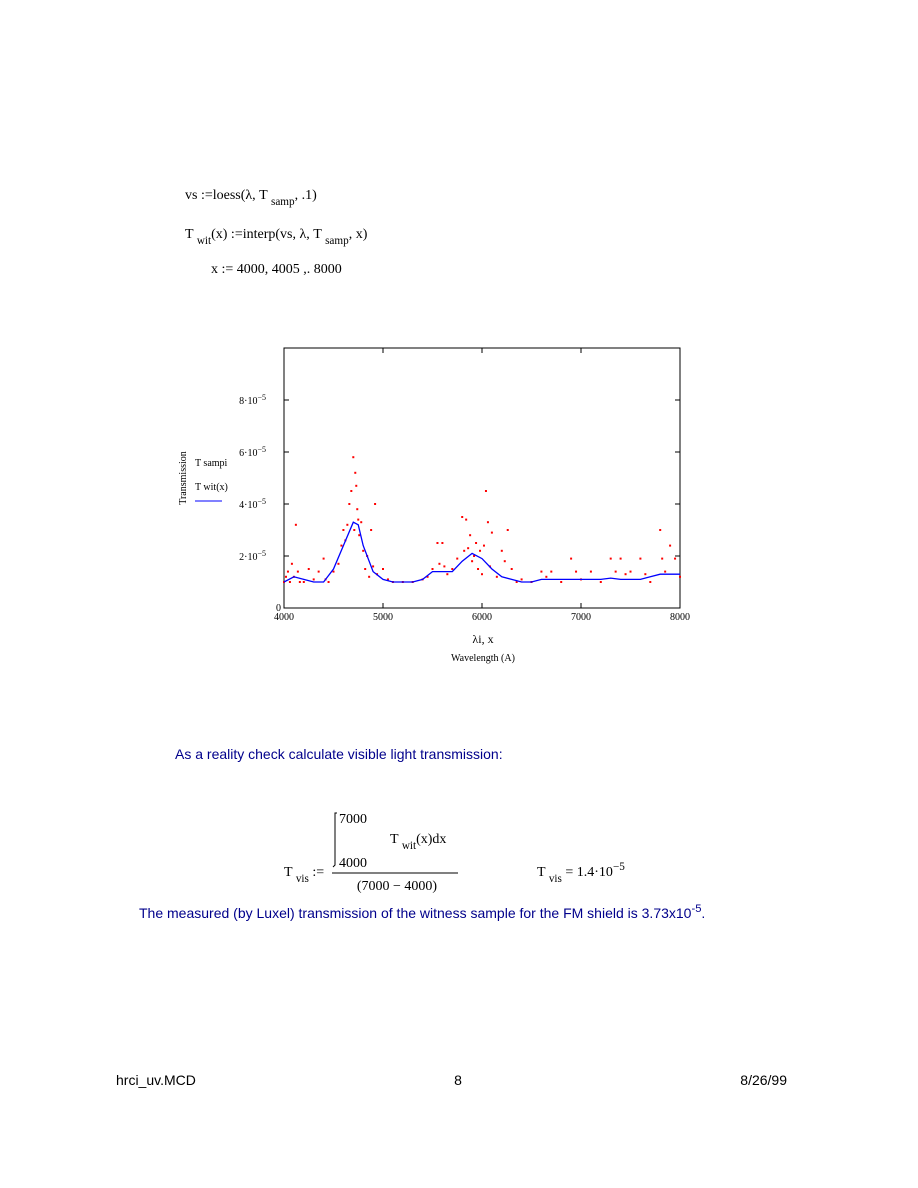 The height and width of the screenshot is (1188, 918). Describe the element at coordinates (334, 840) in the screenshot. I see `integral-sign` at that location.